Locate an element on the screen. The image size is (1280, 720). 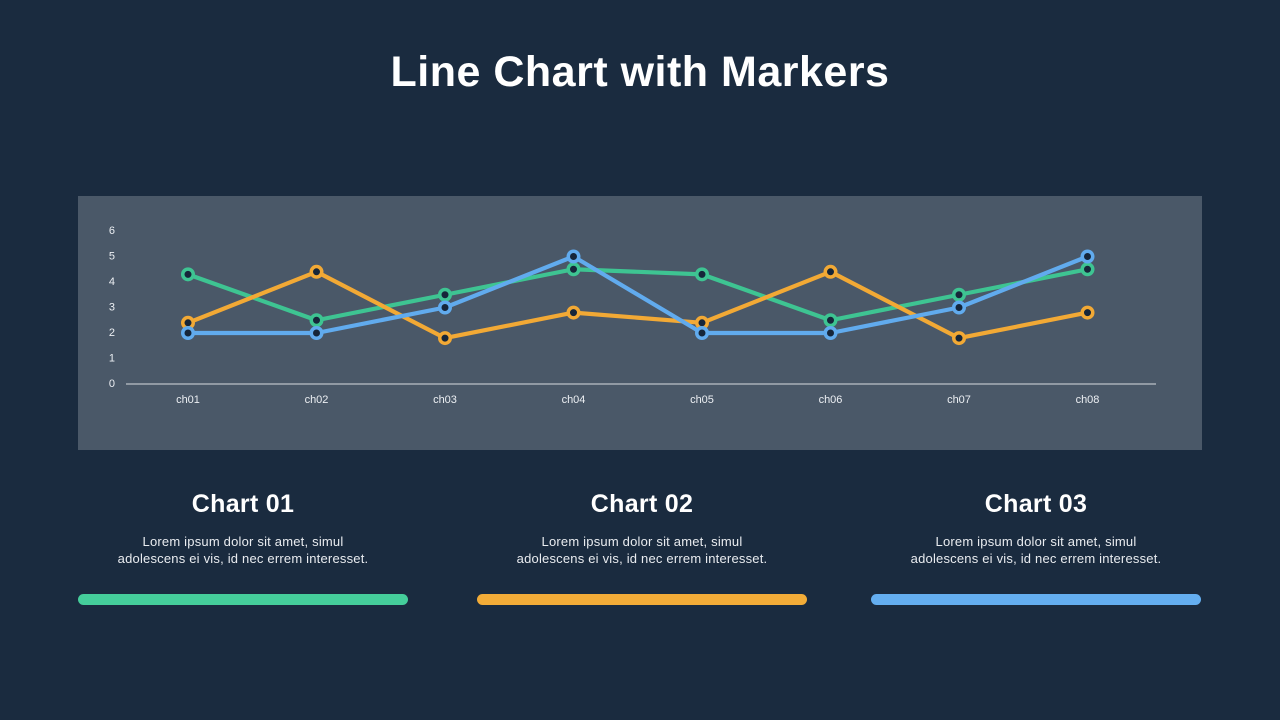
card-title: Chart 03 is located at coordinates (1036, 504).